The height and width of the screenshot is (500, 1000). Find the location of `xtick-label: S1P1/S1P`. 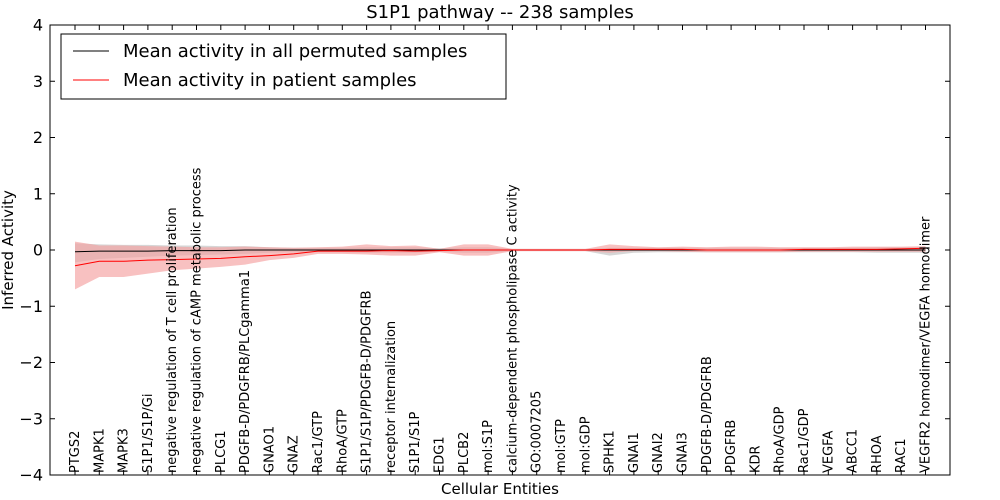

xtick-label: S1P1/S1P is located at coordinates (415, 442).